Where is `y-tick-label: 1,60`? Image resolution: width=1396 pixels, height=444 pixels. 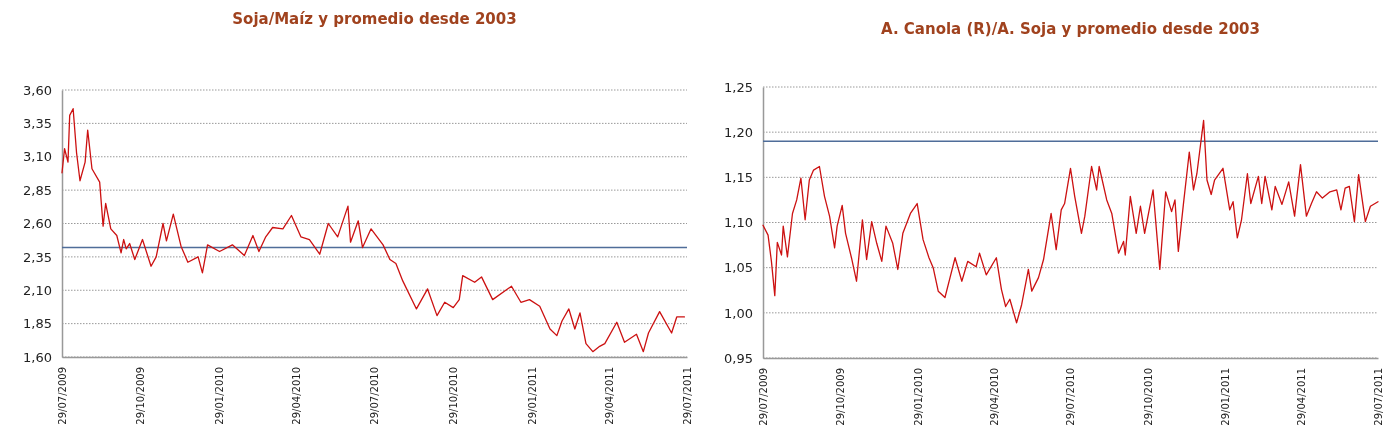
y-tick-label: 1,60 is located at coordinates (37, 357).